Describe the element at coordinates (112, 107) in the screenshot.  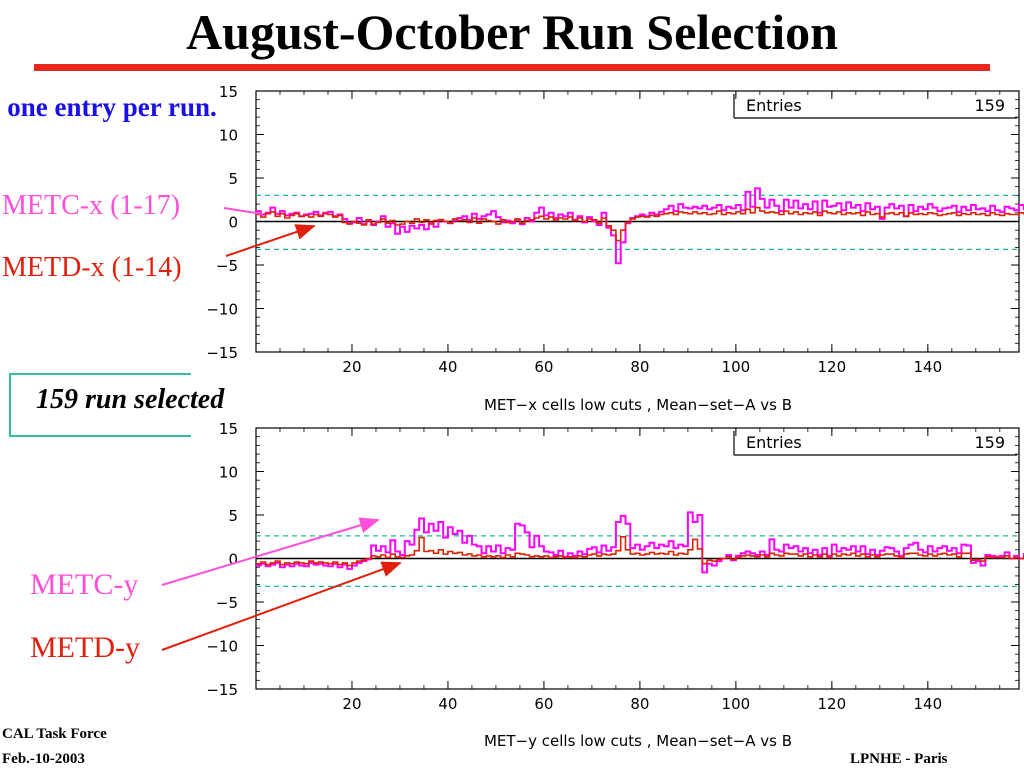
I see `one-entry-note: one entry per run.` at that location.